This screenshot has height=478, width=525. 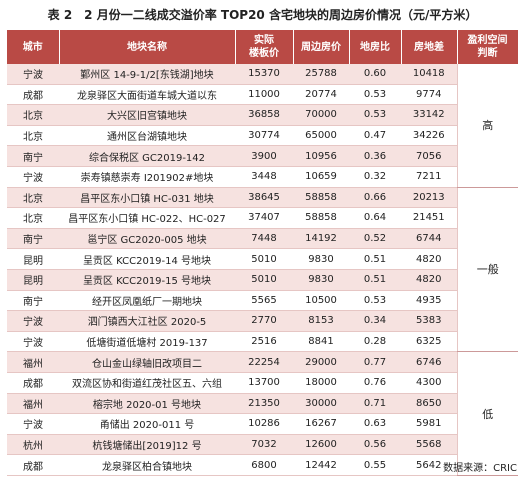 I want to click on cell: 0.64, so click(x=375, y=218).